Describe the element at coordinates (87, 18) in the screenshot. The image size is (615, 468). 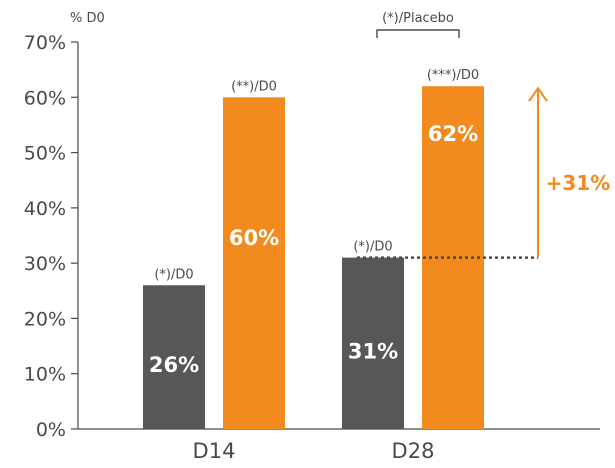
I see `y-axis-unit-label: % D0` at that location.